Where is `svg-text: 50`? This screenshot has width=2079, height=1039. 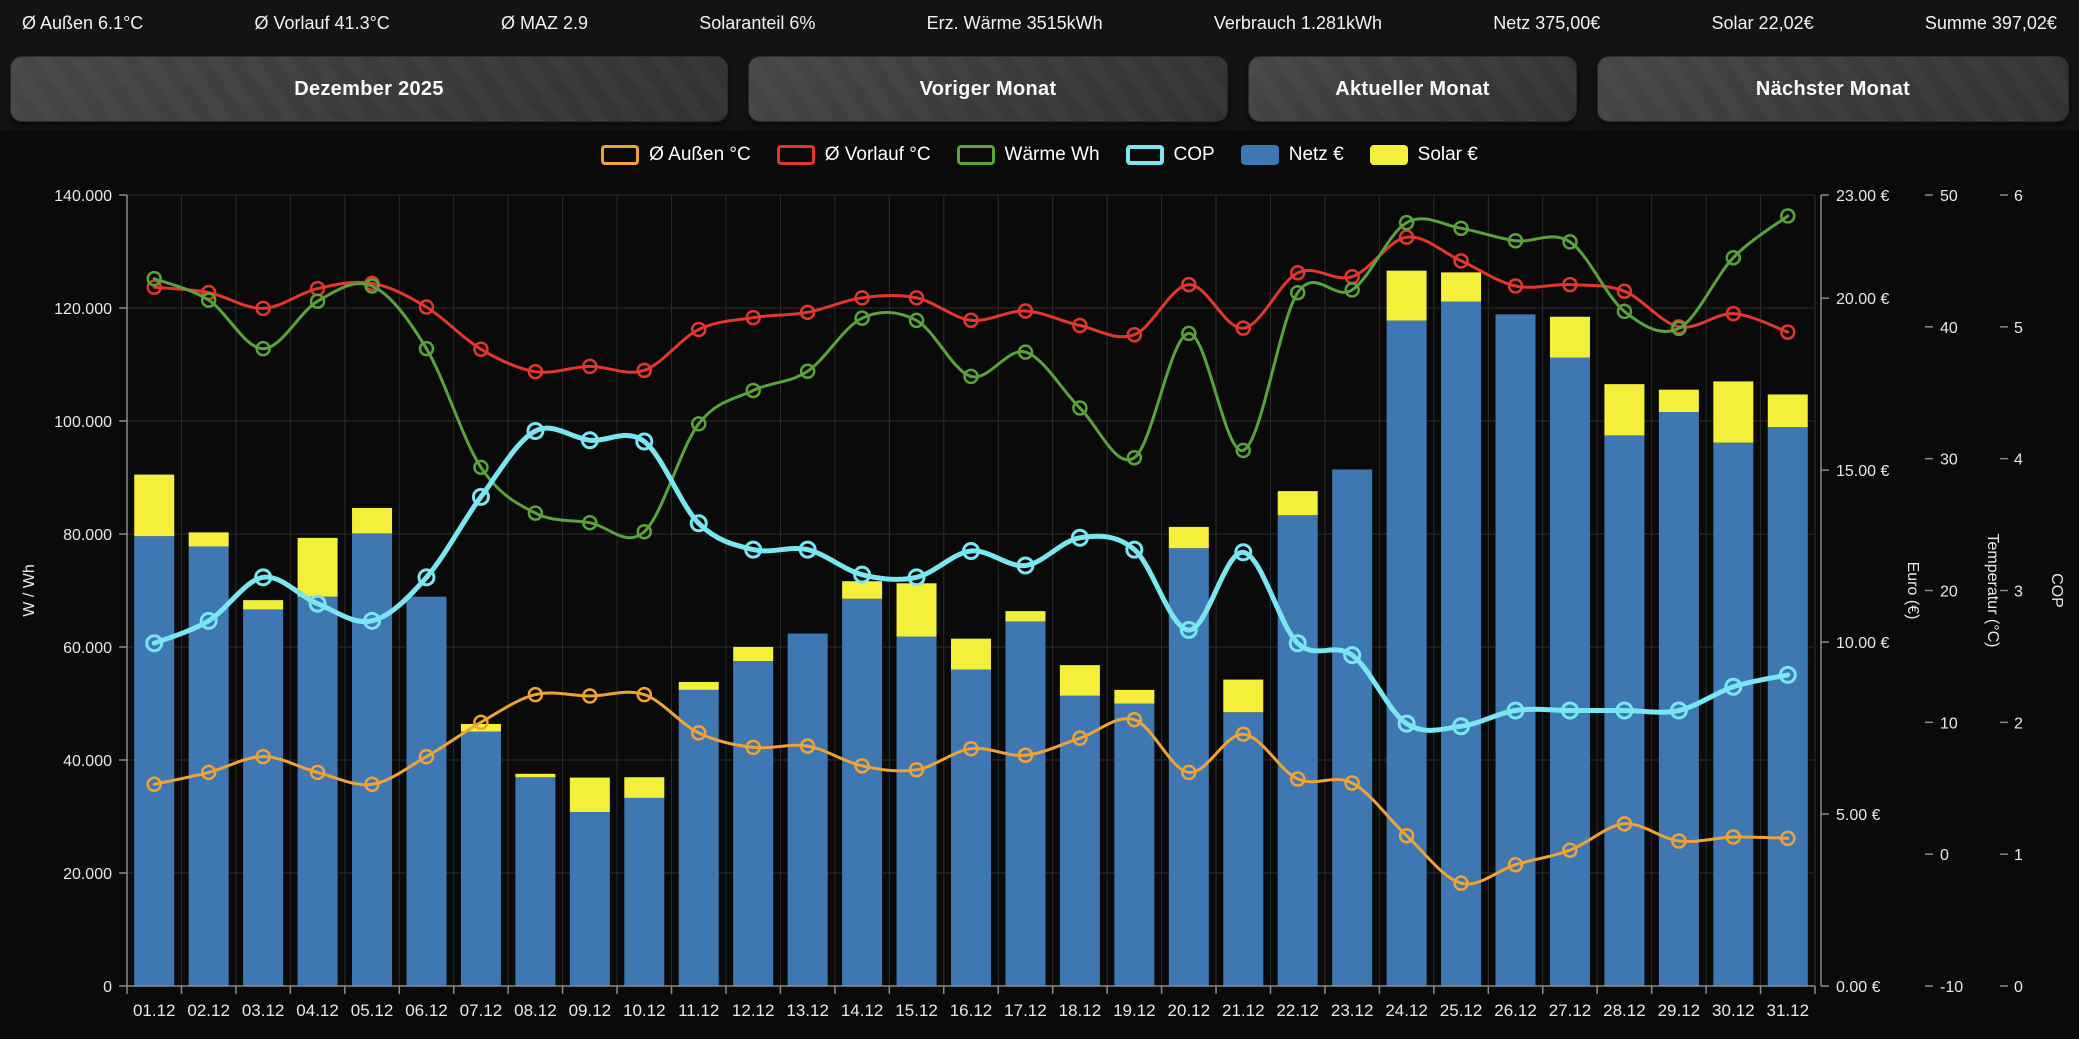 svg-text: 50 is located at coordinates (1949, 196).